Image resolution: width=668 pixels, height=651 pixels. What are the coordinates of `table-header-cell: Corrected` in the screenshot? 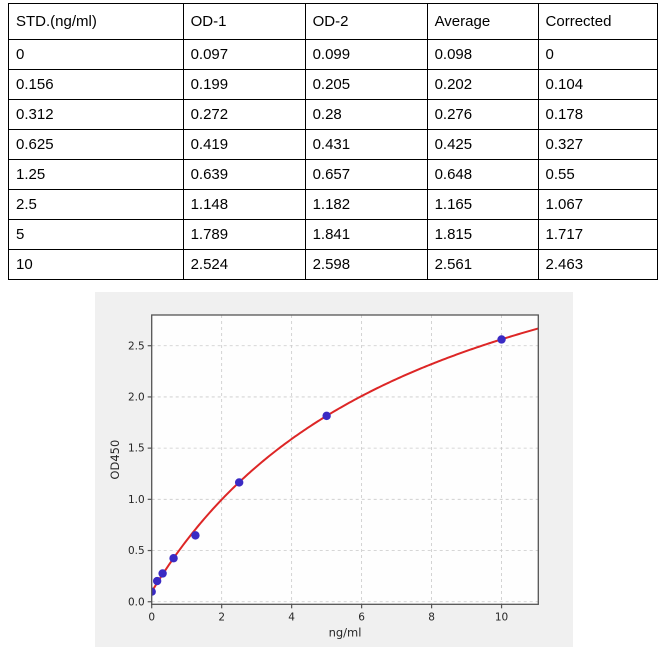 It's located at (598, 21).